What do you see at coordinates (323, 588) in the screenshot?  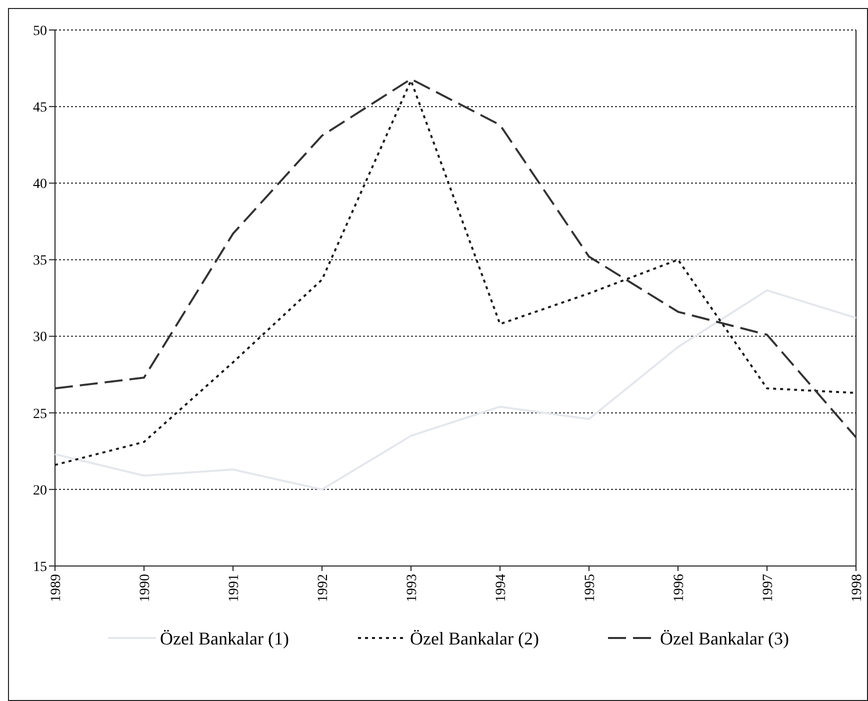 I see `x-tick-label: 1992` at bounding box center [323, 588].